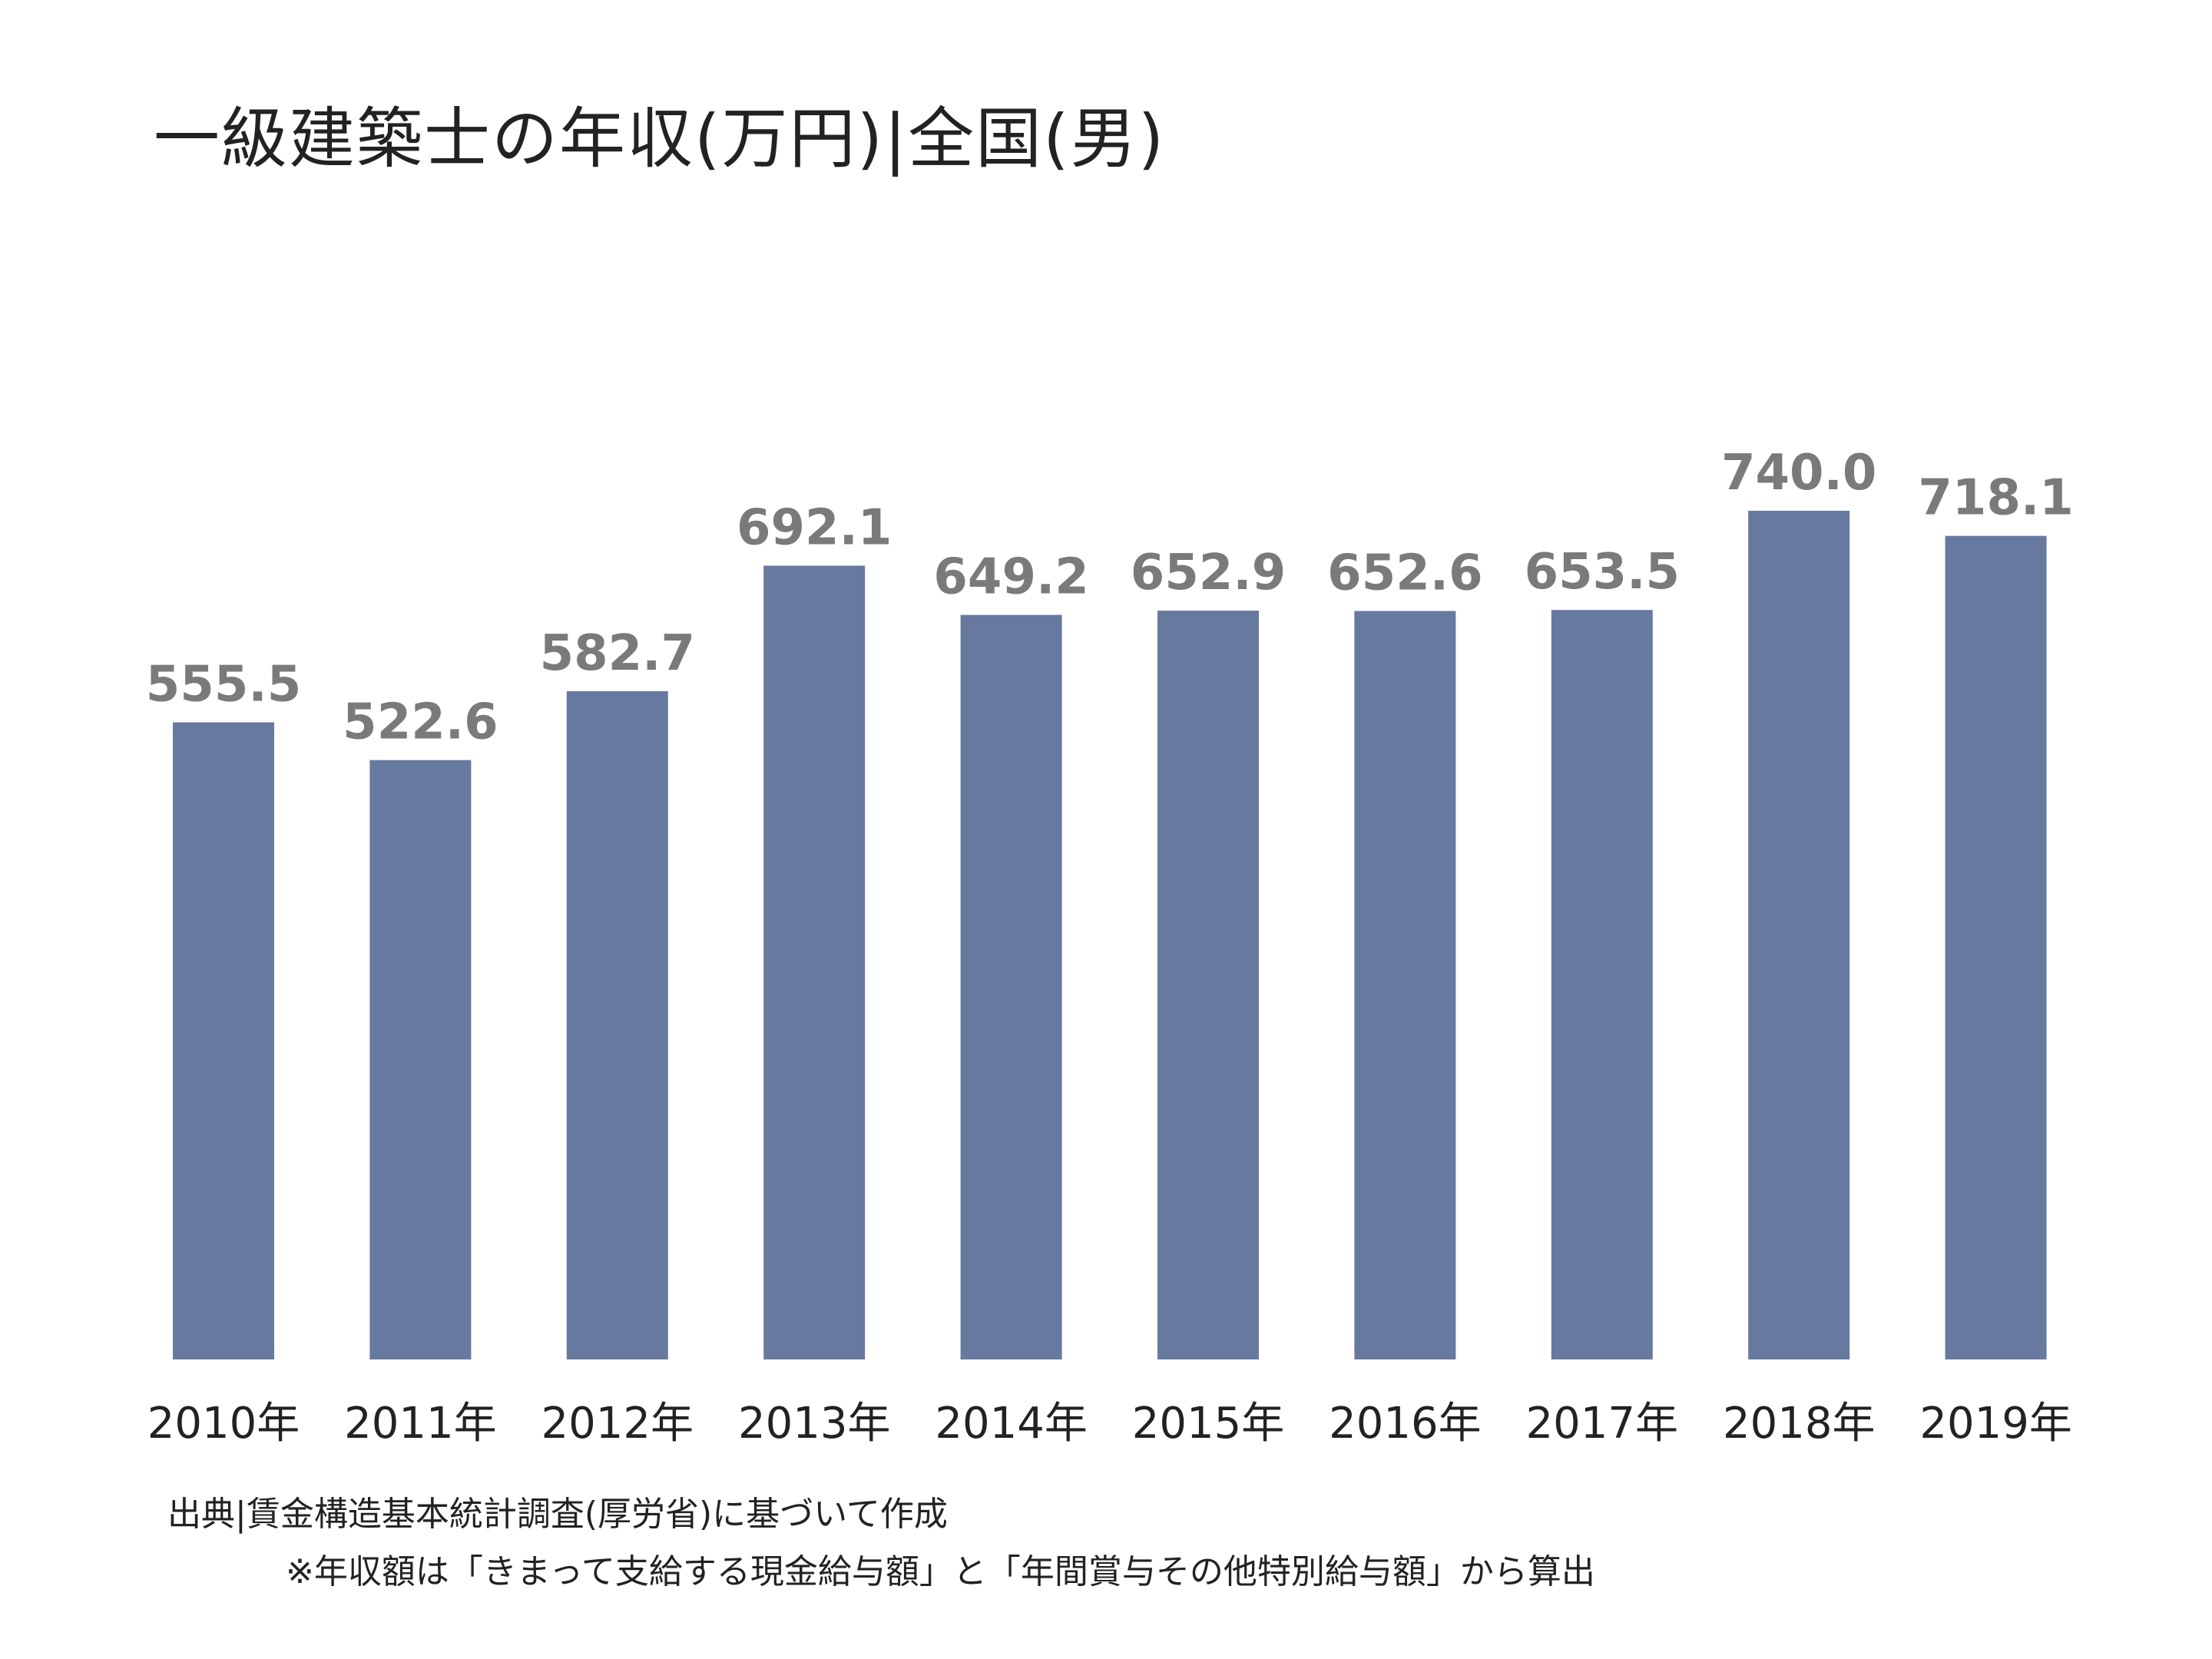  I want to click on value-label-2018年: 740.0, so click(1799, 474).